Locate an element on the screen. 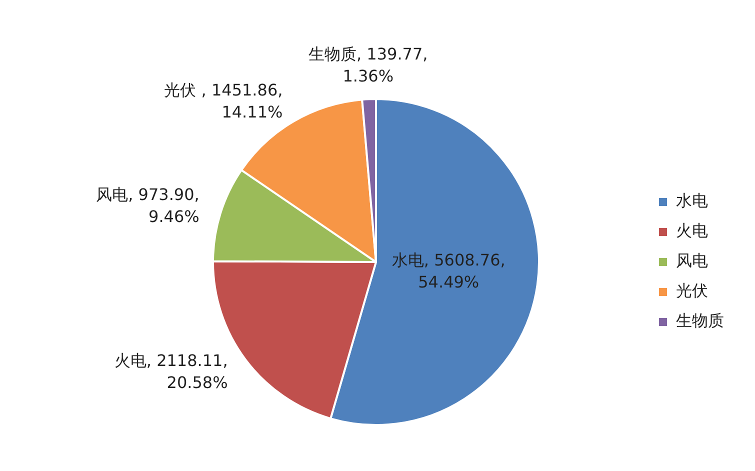  data-label: 风电, 973.90, 9.46% is located at coordinates (148, 205).